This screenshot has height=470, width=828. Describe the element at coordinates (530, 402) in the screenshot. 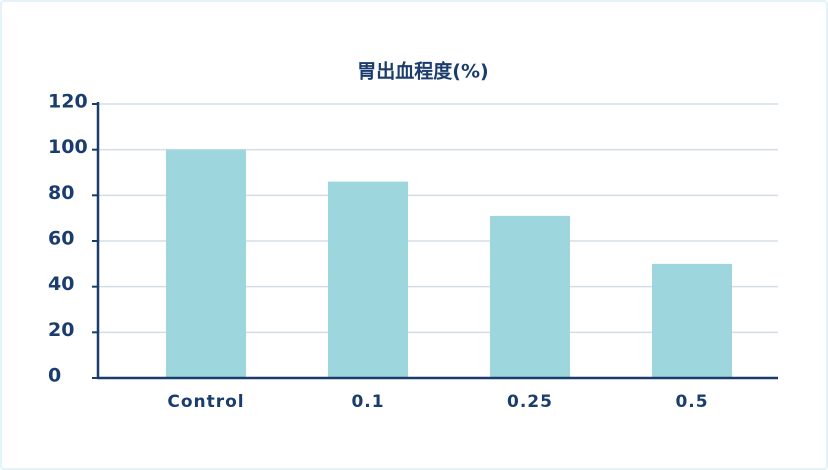

I see `x-tick-label: 0.25` at that location.